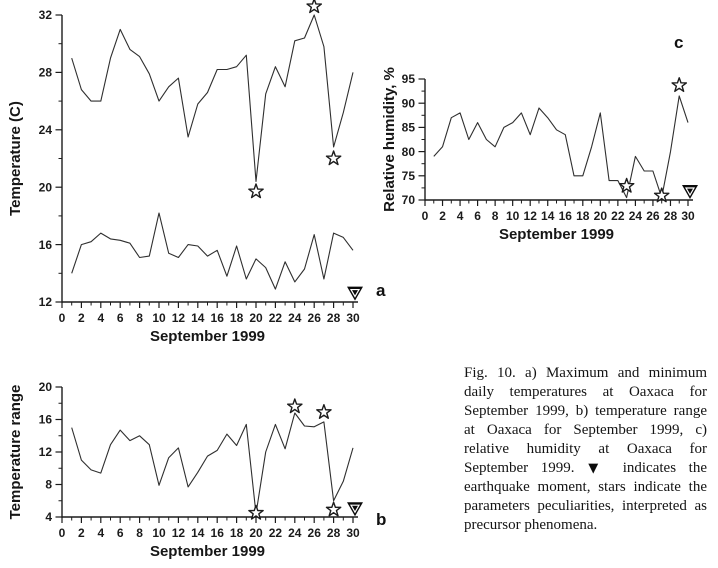 This screenshot has width=718, height=568. I want to click on panel-label-b: b, so click(381, 519).